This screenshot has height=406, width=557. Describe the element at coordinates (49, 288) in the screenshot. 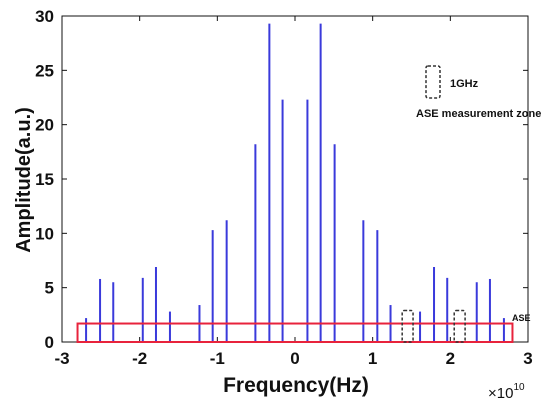

I see `y-tick-label: 5` at that location.